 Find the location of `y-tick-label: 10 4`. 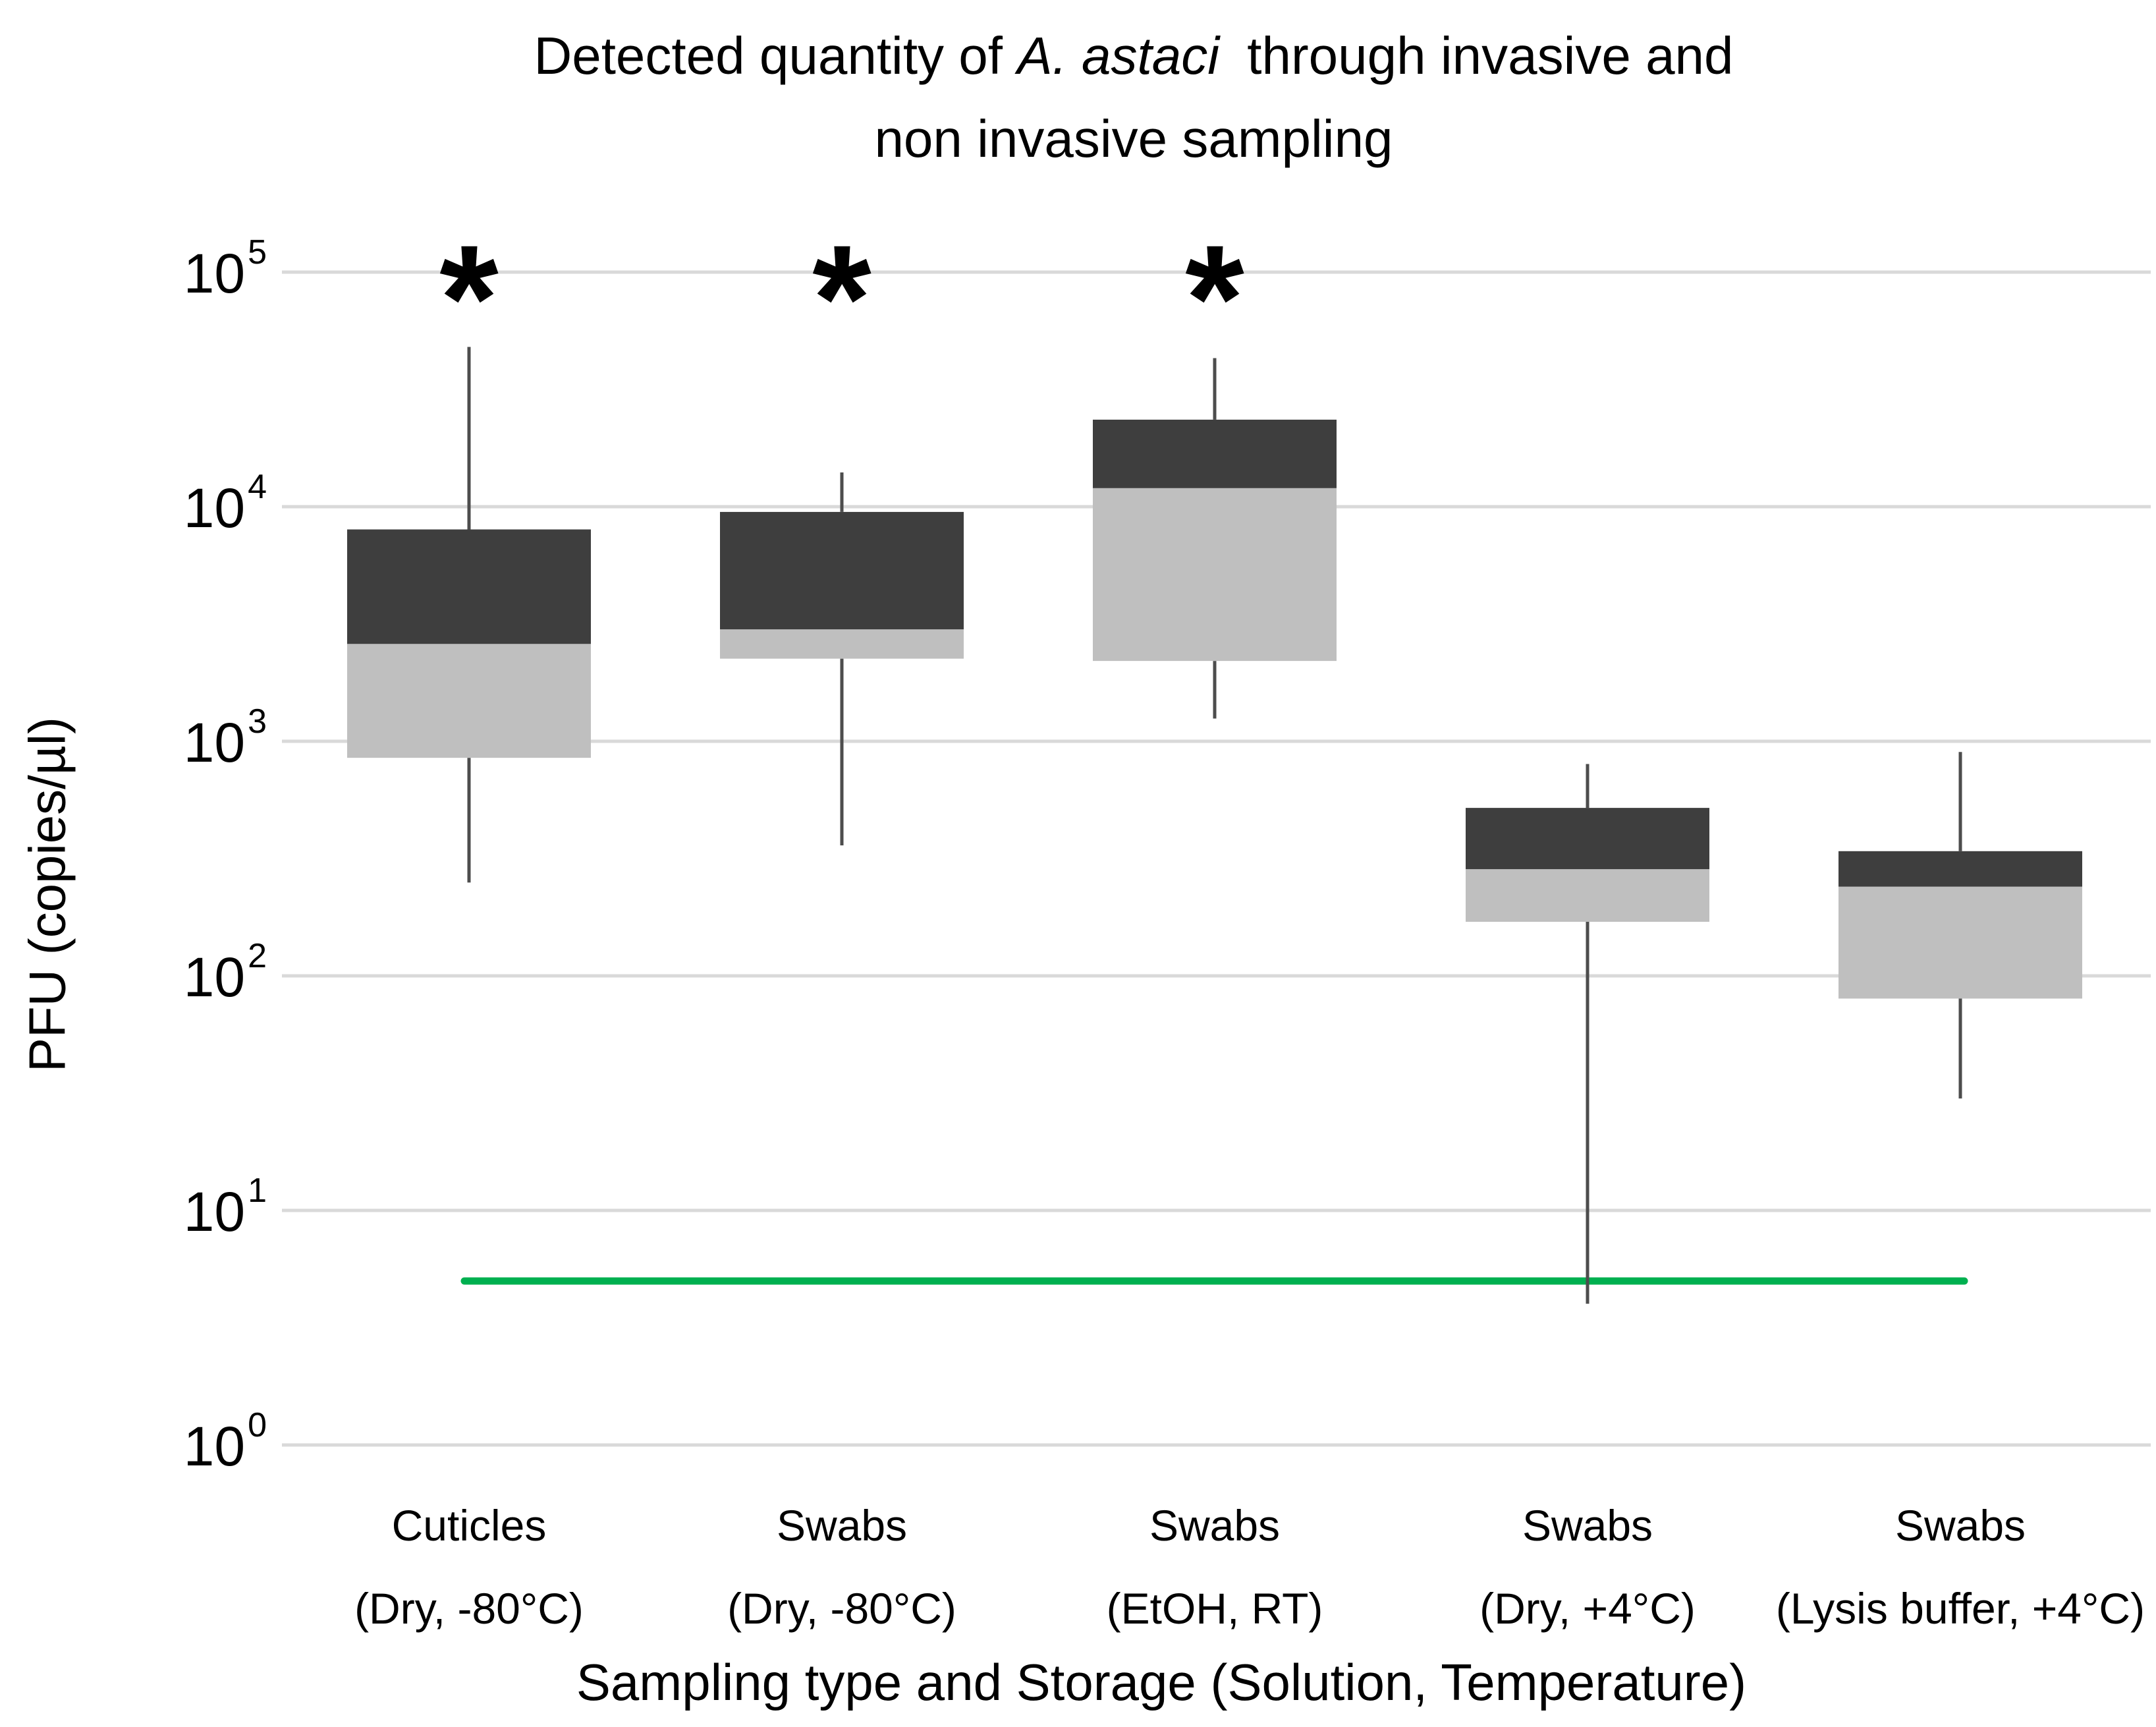

y-tick-label: 10 4 is located at coordinates (225, 504).